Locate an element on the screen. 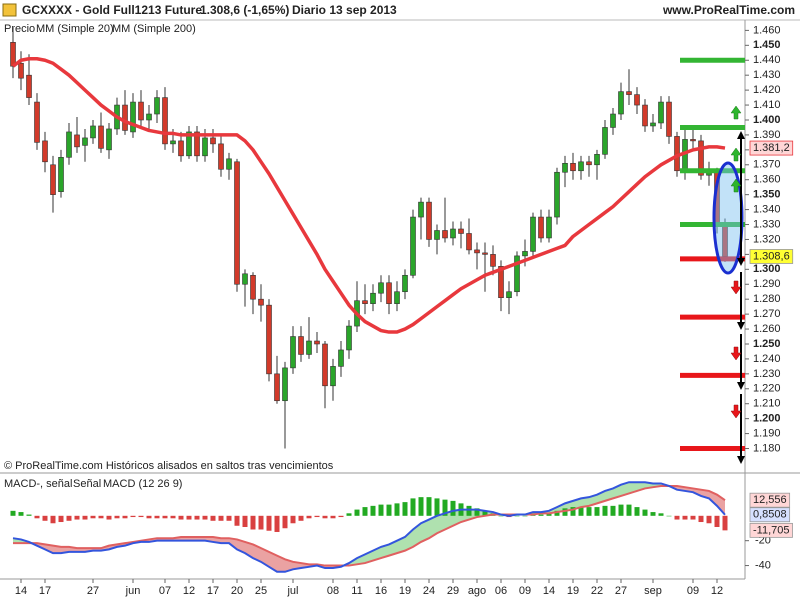 This screenshot has height=600, width=800. y-tick-label: 1.420 is located at coordinates (767, 90).